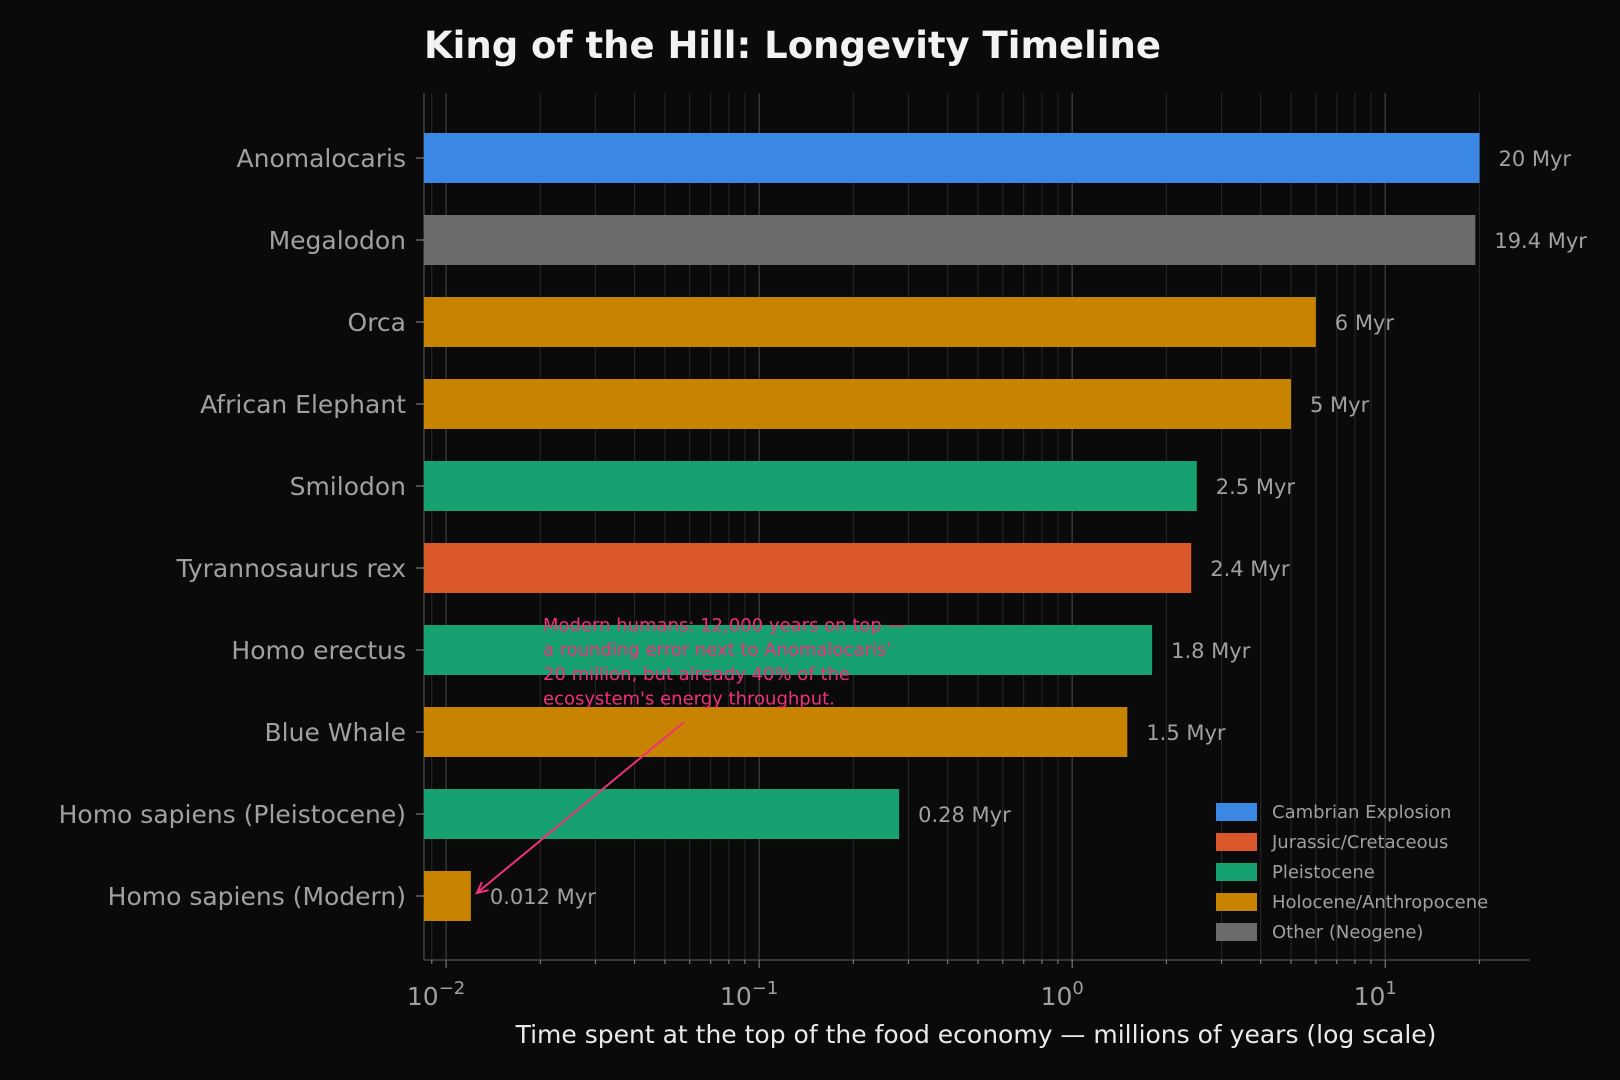 The height and width of the screenshot is (1080, 1620). I want to click on legend-label-pleistocene: Pleistocene, so click(1323, 872).